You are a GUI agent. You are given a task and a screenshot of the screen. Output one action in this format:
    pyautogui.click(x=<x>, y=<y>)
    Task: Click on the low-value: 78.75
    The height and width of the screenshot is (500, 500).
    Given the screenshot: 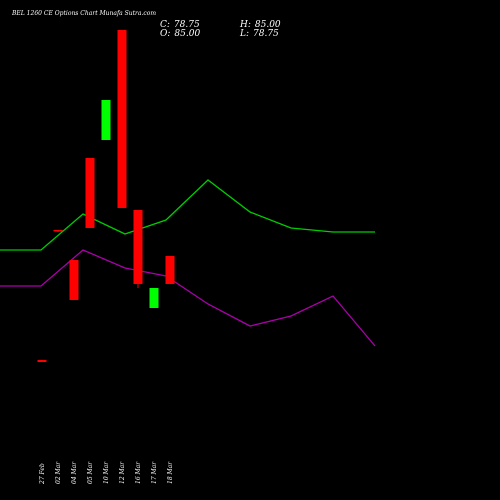 What is the action you would take?
    pyautogui.click(x=266, y=34)
    